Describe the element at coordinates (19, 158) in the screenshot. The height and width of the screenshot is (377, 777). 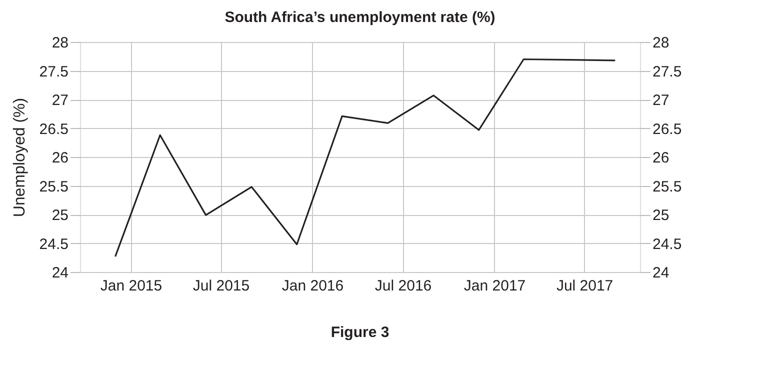
I see `y-axis-title: Unemployed (%)` at that location.